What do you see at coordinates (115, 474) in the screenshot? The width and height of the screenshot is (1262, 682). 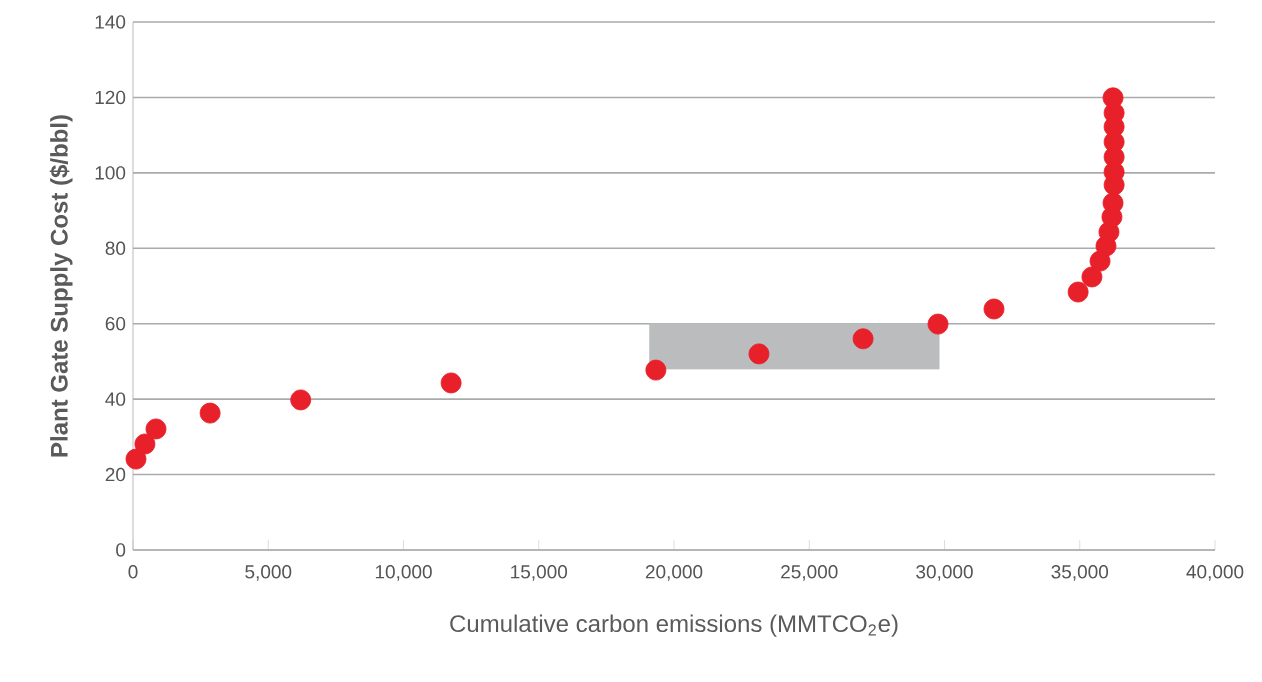 I see `y-tick-label: 20` at bounding box center [115, 474].